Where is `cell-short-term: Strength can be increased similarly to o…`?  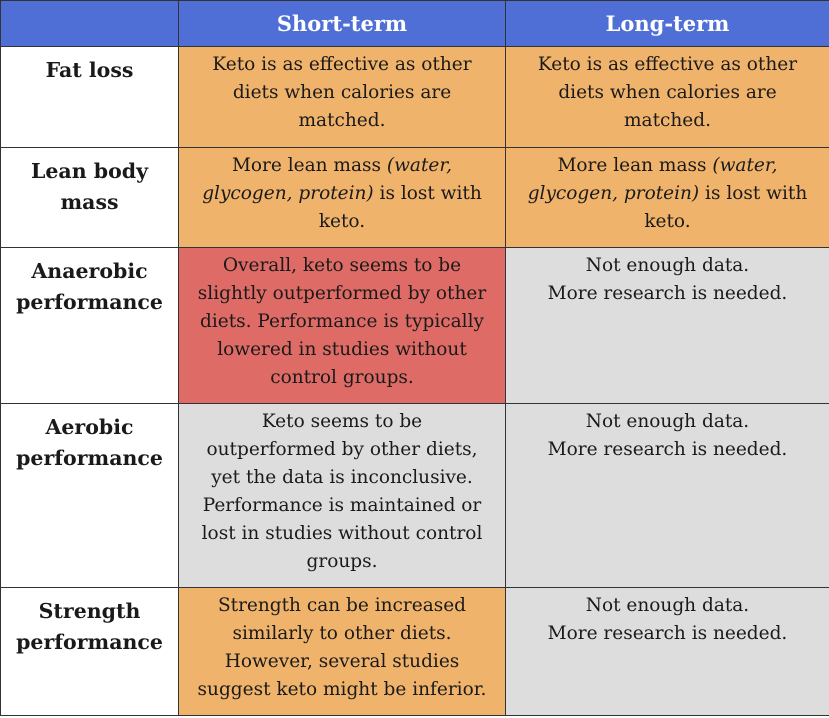 cell-short-term: Strength can be increased similarly to o… is located at coordinates (342, 651).